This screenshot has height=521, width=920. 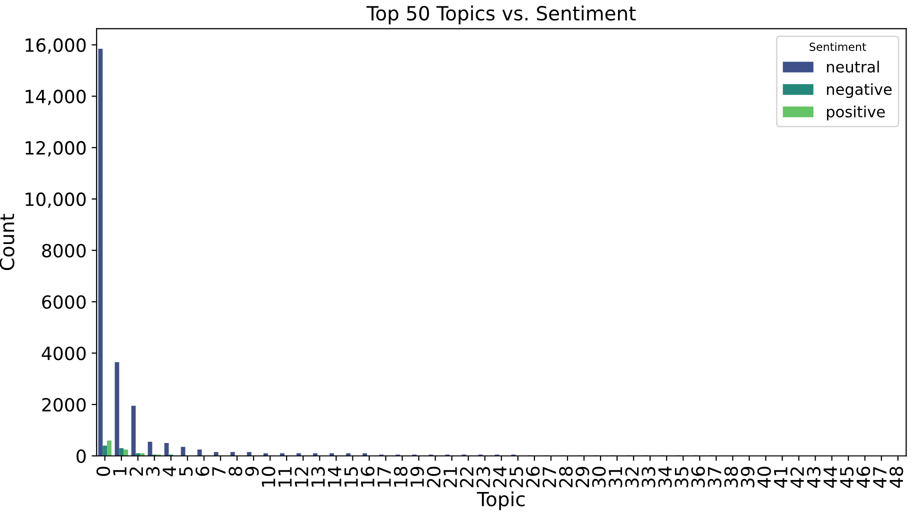 I want to click on x-tick-label: 16, so click(x=367, y=476).